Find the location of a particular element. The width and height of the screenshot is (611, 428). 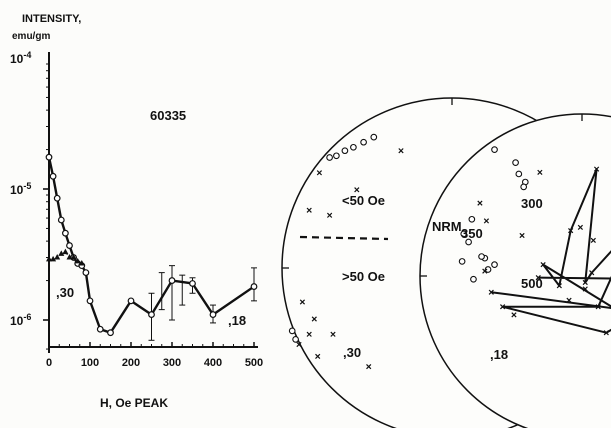

x-tick-label: 100 is located at coordinates (90, 363).